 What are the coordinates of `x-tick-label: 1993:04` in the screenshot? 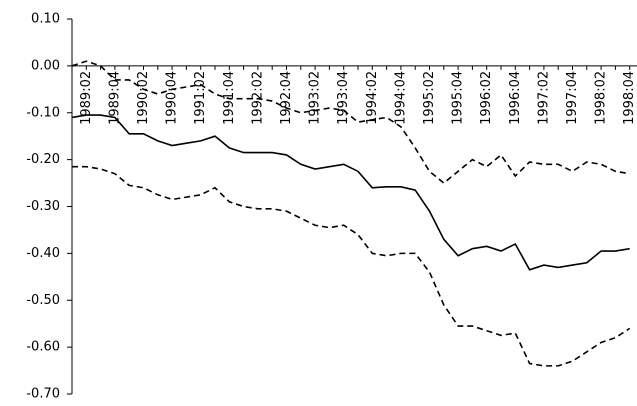 It's located at (343, 98).